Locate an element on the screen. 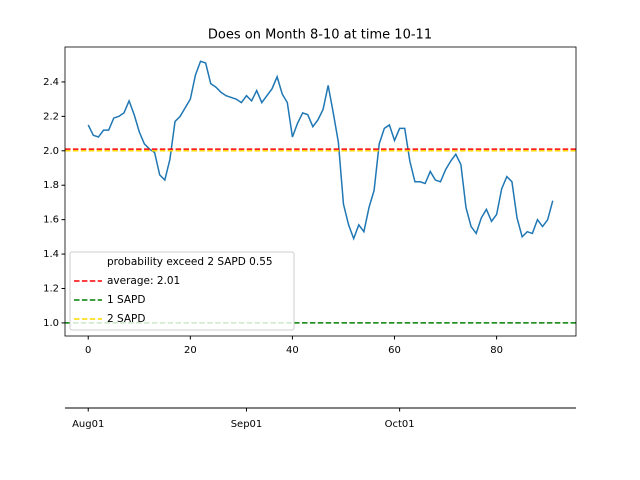  y-tick-label: 1.0 is located at coordinates (51, 323).